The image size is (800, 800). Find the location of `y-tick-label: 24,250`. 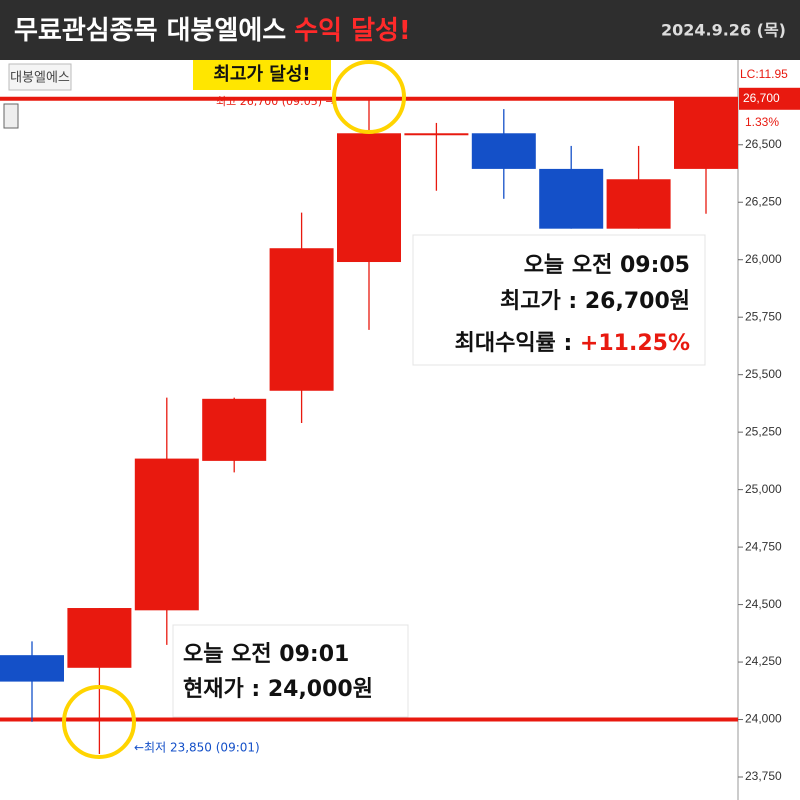

y-tick-label: 24,250 is located at coordinates (763, 661).